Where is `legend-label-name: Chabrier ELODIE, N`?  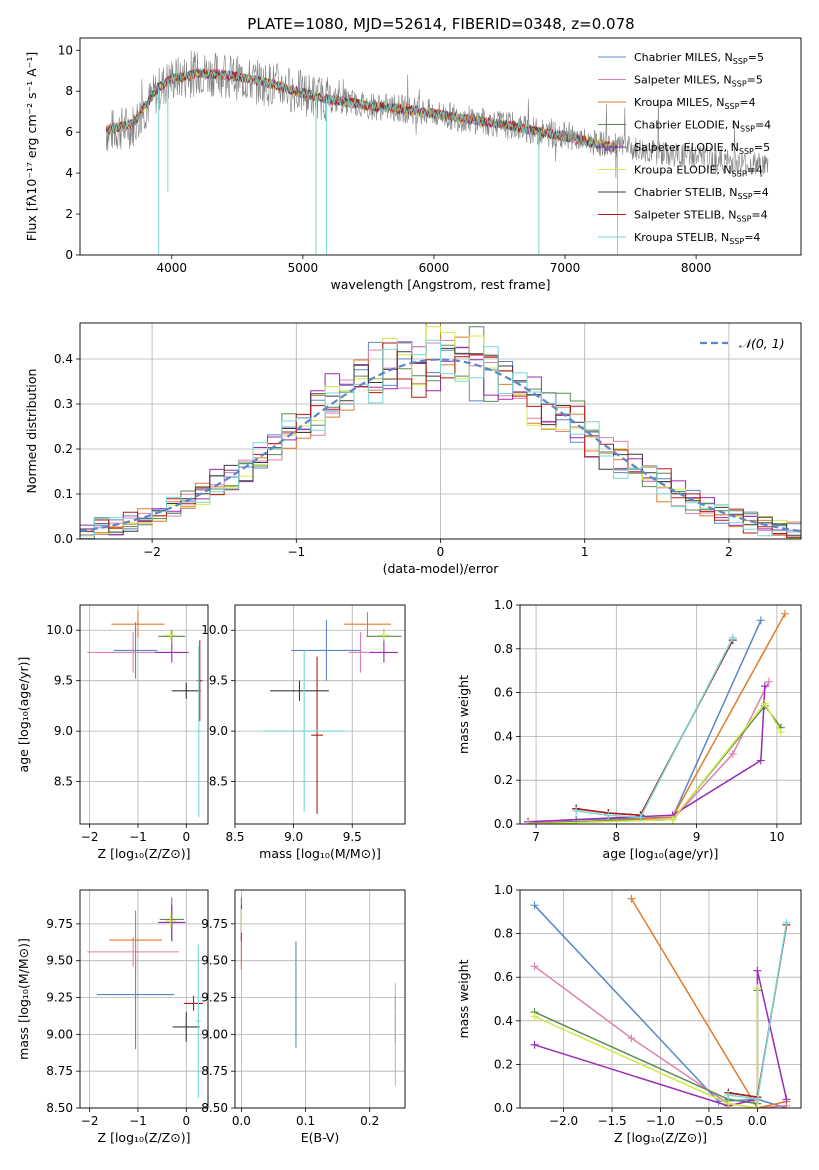
legend-label-name: Chabrier ELODIE, N is located at coordinates (687, 125).